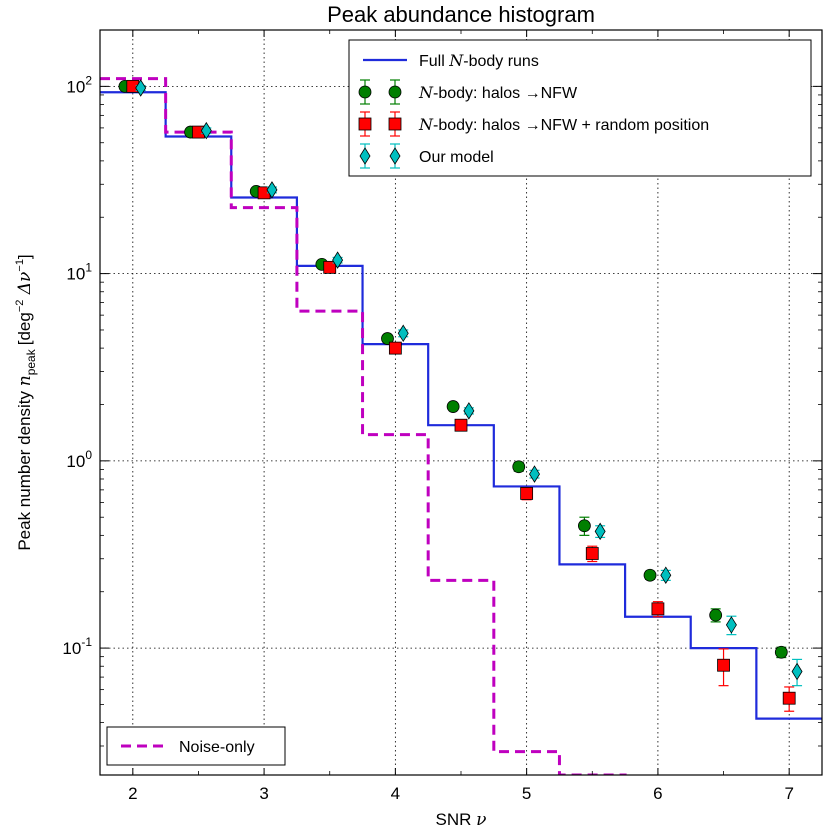 Image resolution: width=830 pixels, height=830 pixels. I want to click on legend-bottom-box, so click(196, 746).